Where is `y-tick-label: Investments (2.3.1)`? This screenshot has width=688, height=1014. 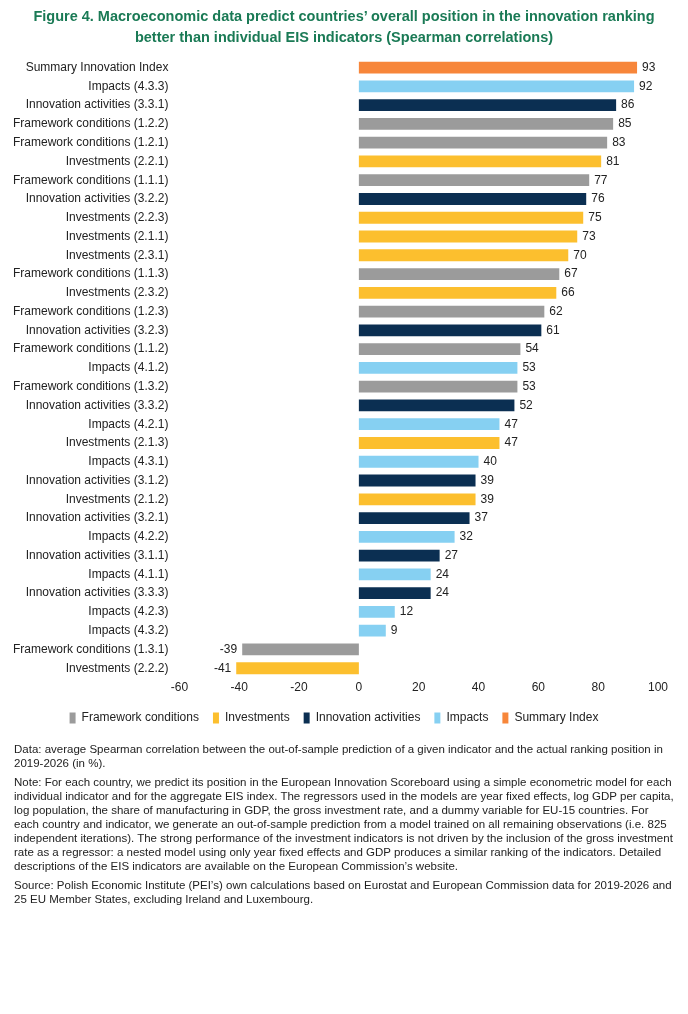
y-tick-label: Investments (2.3.1) is located at coordinates (117, 254).